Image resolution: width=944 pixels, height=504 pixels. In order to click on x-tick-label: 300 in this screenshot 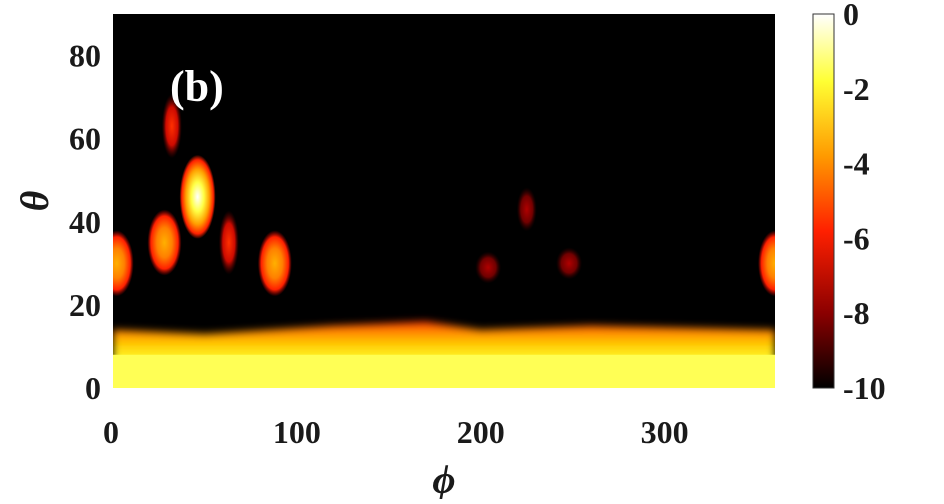, I will do `click(665, 432)`.